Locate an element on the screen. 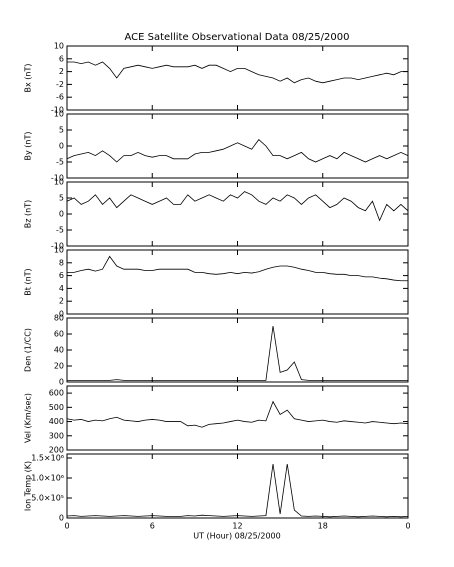  y-tick-label: 4 is located at coordinates (61, 288).